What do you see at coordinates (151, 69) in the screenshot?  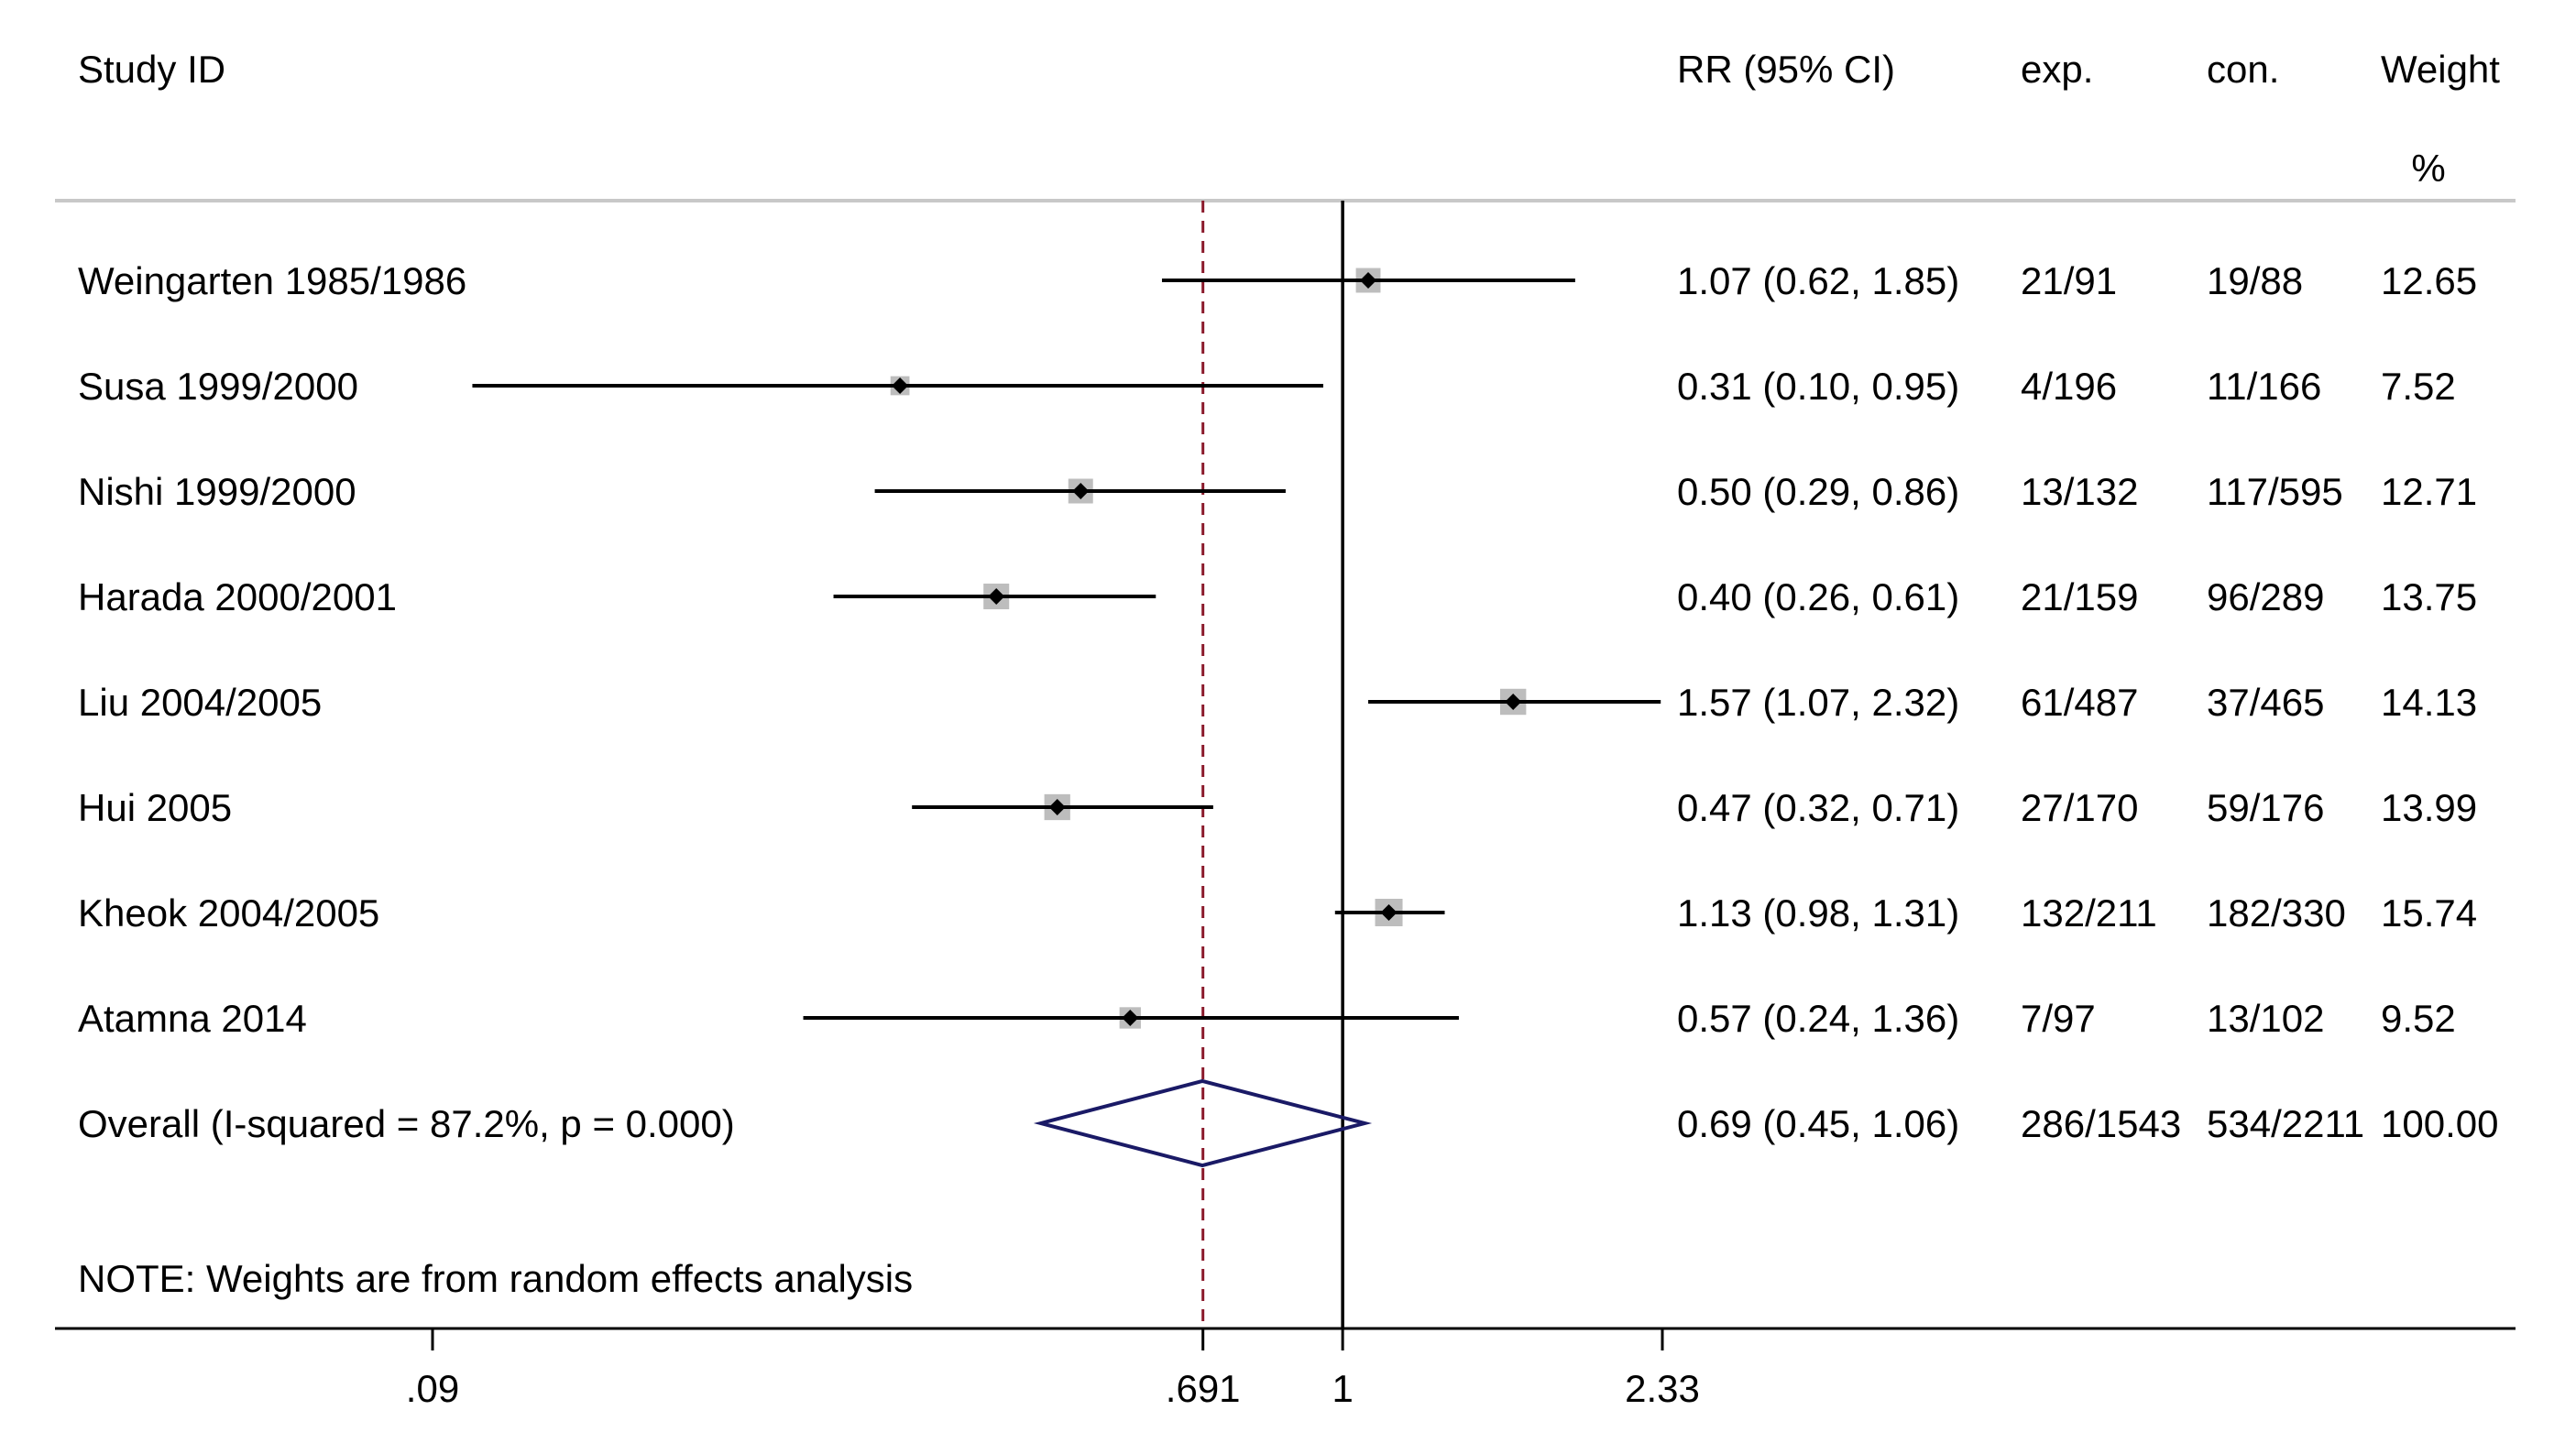 I see `header-study-id: Study ID` at bounding box center [151, 69].